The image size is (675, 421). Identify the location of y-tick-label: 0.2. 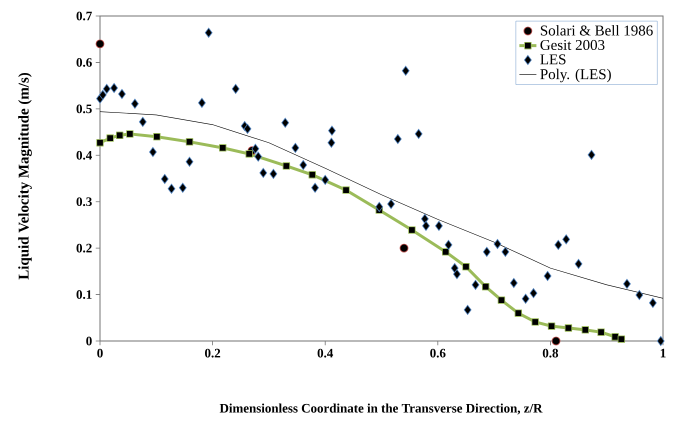
(84, 248).